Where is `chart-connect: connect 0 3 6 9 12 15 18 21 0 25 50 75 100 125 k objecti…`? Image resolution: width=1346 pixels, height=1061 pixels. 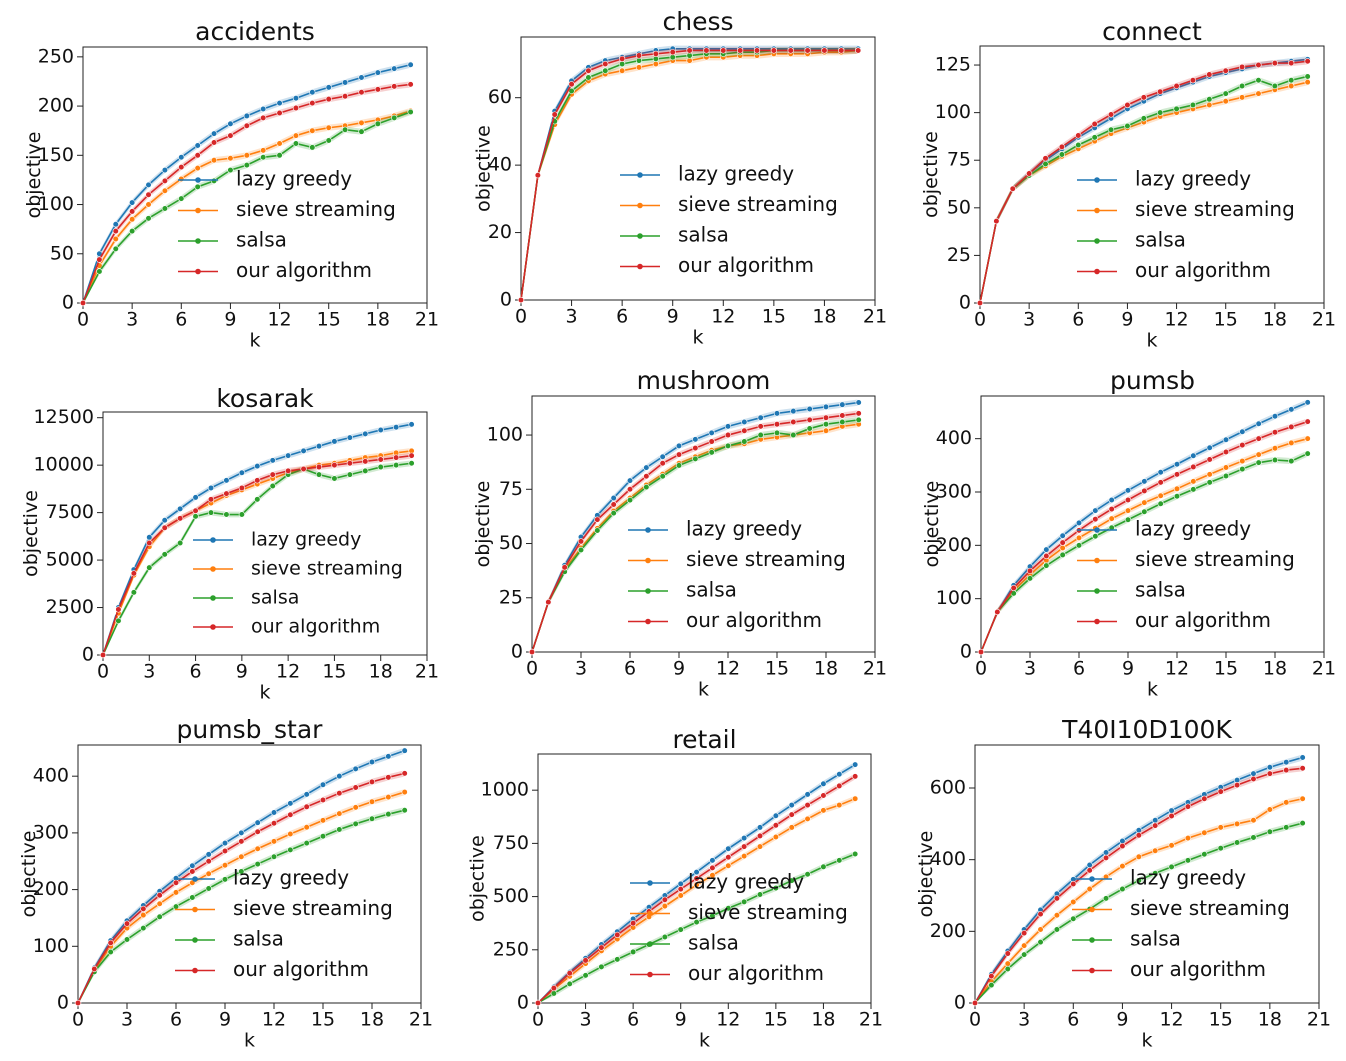
chart-connect: connect 0 3 6 9 12 15 18 21 0 25 50 75 100 125 k objecti… is located at coordinates (1128, 184).